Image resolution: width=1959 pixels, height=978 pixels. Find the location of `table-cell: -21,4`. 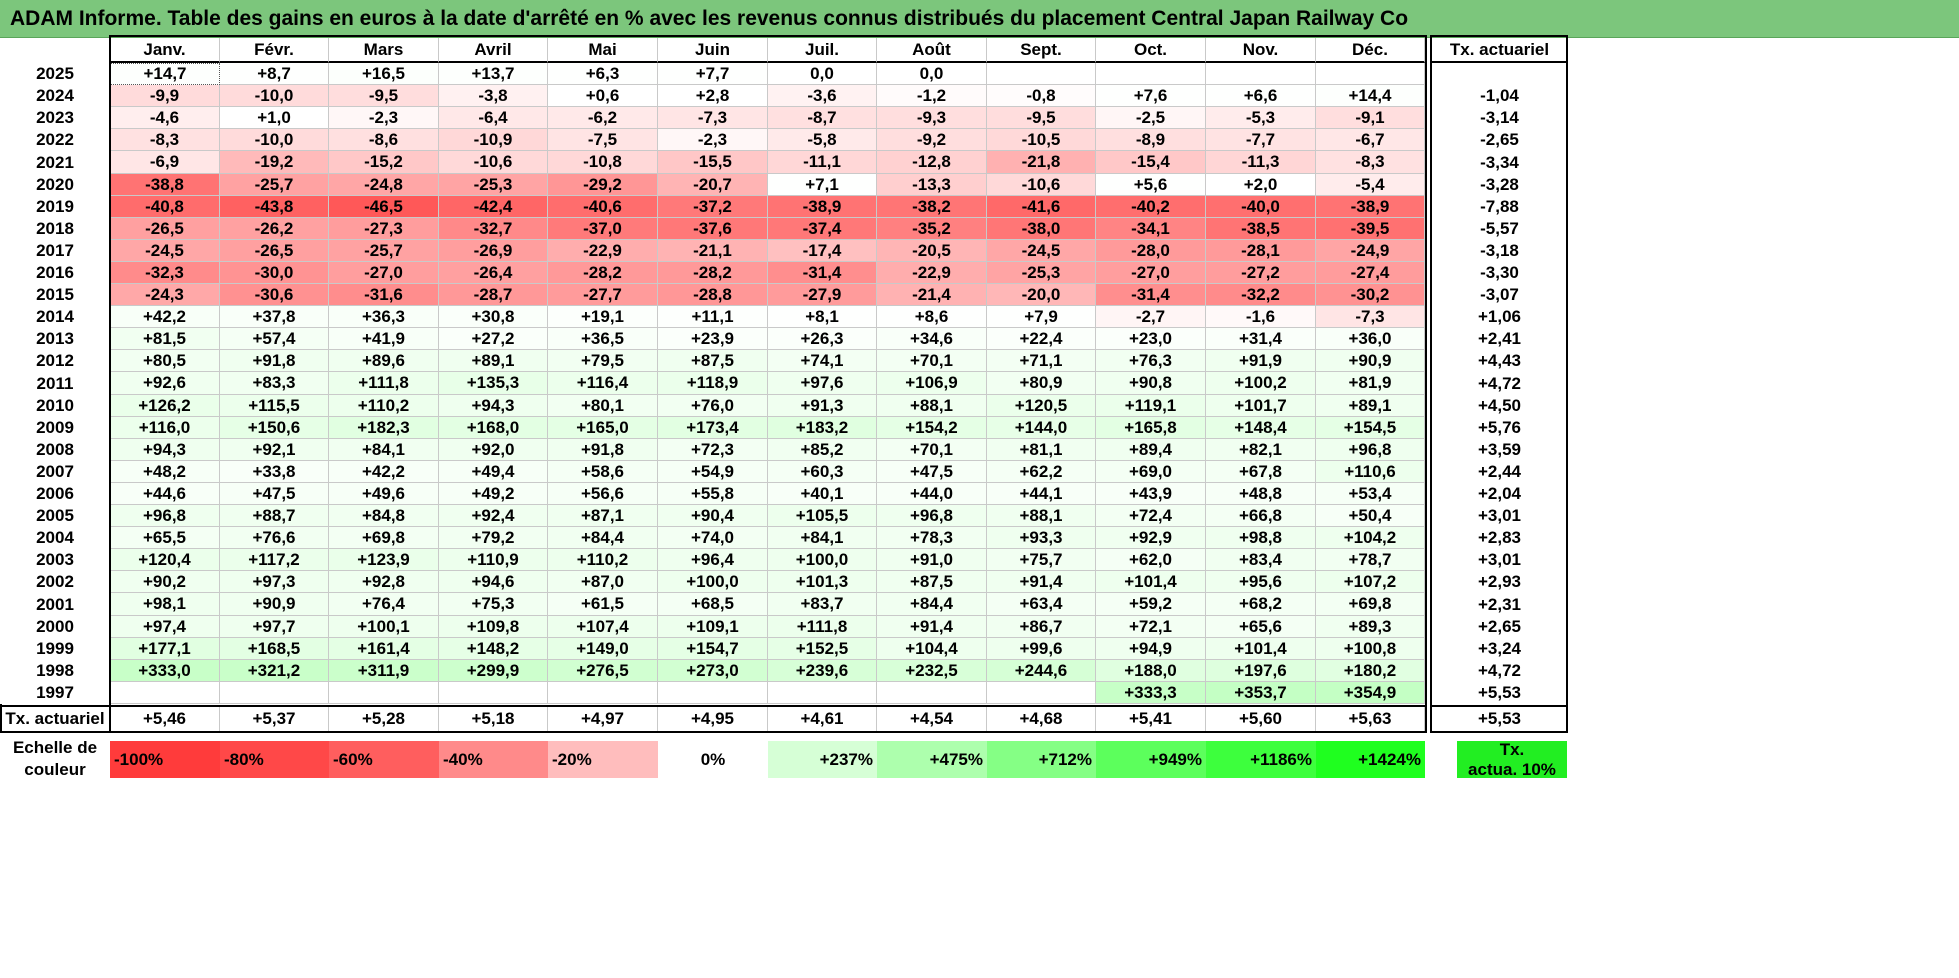

table-cell: -21,4 is located at coordinates (932, 295).